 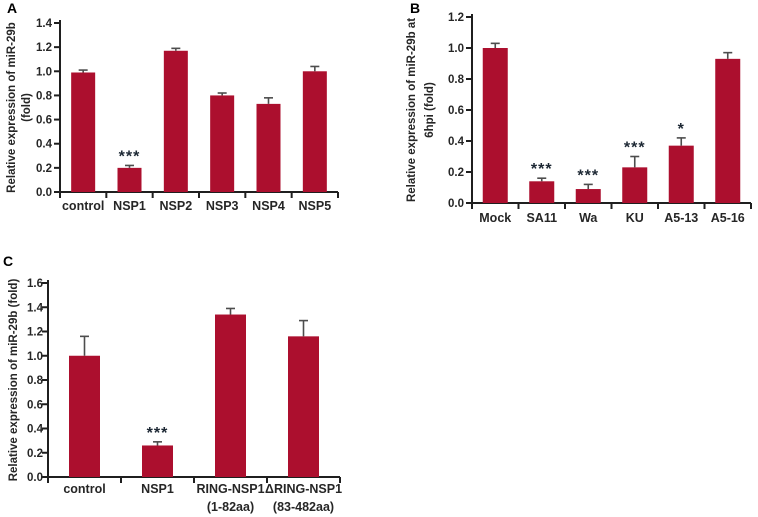 What do you see at coordinates (315, 206) in the screenshot?
I see `category-label: NSP5` at bounding box center [315, 206].